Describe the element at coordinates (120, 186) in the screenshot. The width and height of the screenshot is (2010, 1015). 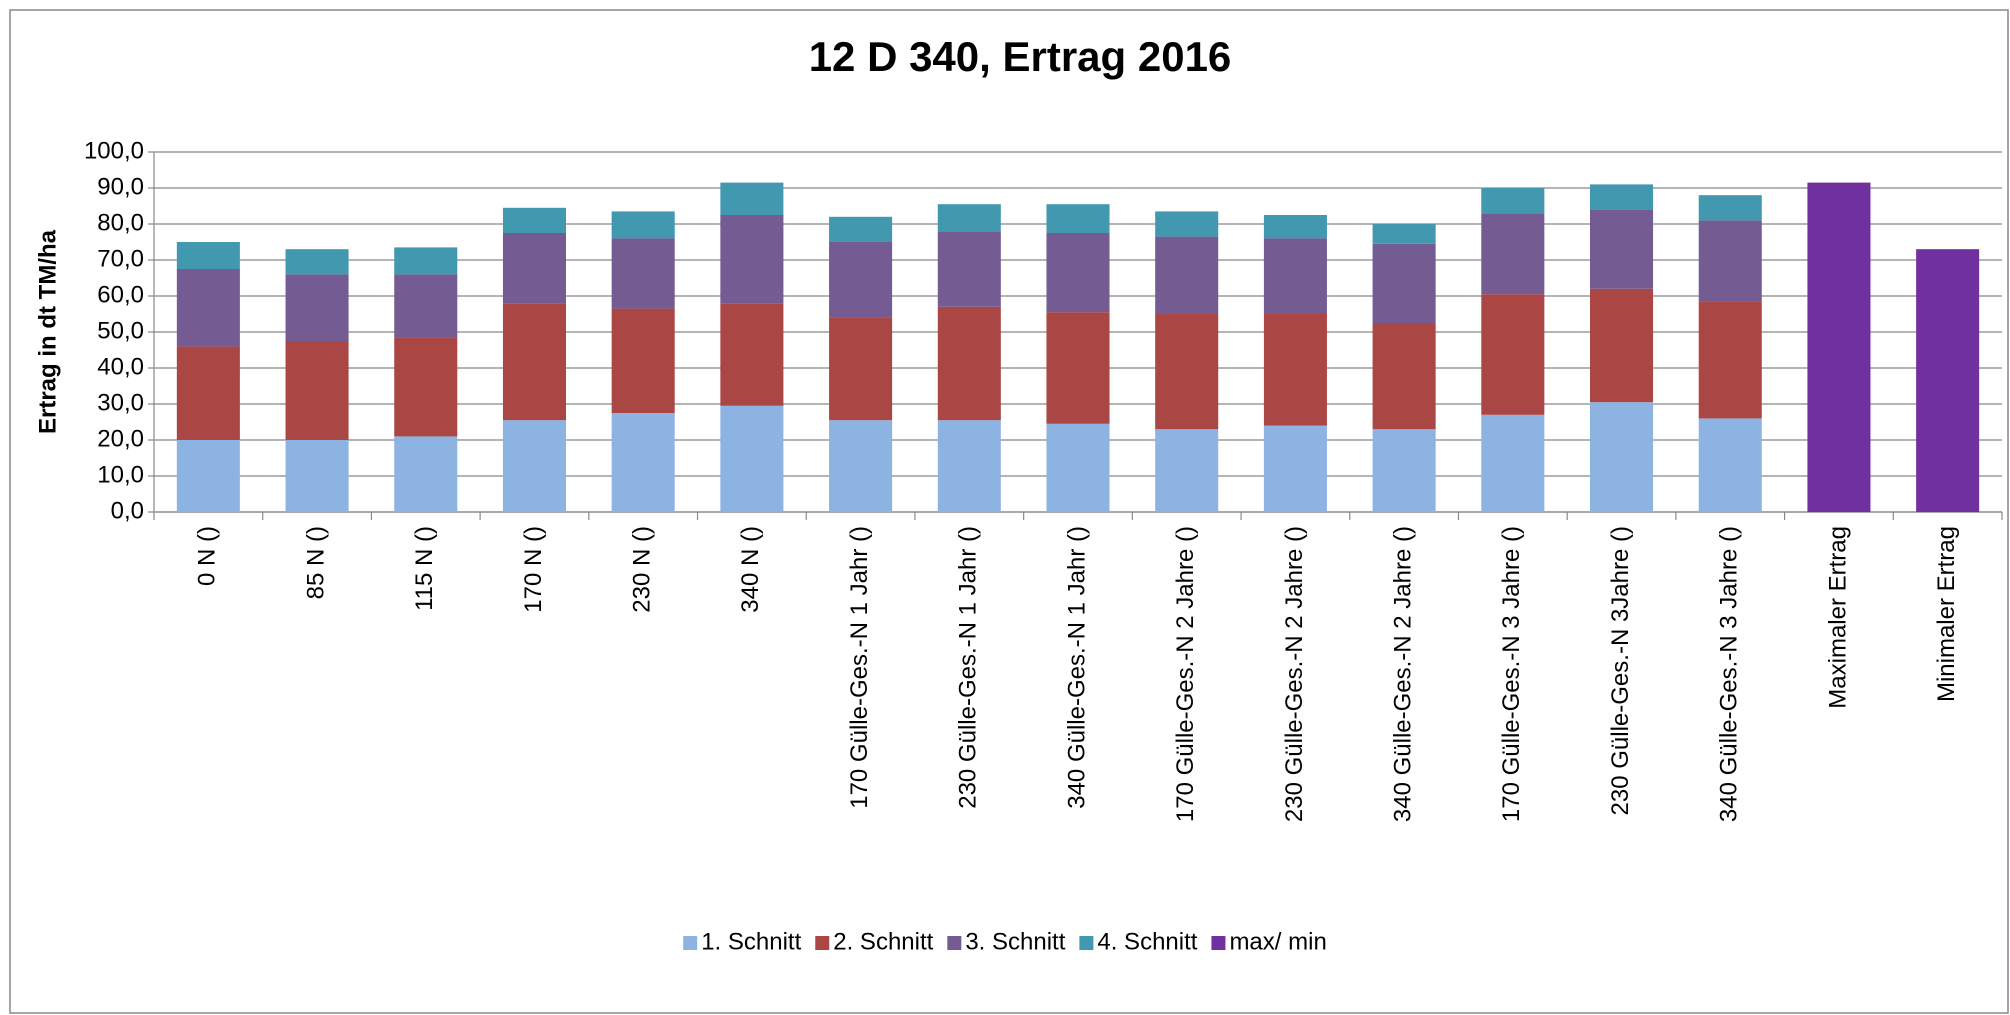
I see `y-tick-label: 90,0` at that location.